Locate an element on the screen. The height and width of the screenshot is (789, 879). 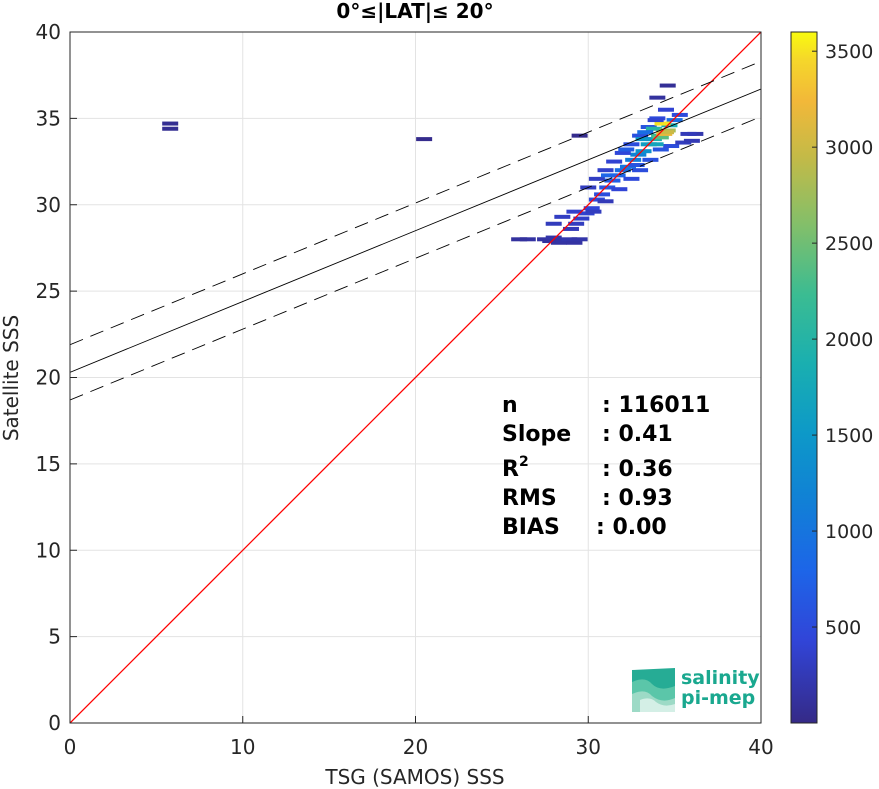
stat-rms-value: : 0.93 is located at coordinates (637, 498).